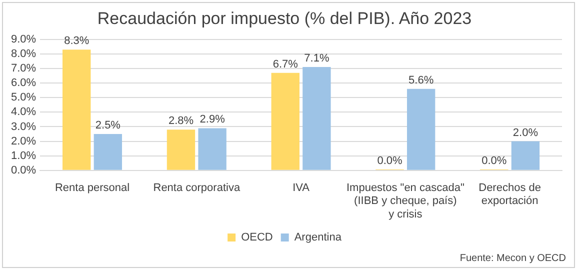  Describe the element at coordinates (197, 188) in the screenshot. I see `x-tick-label: Renta corporativa` at that location.